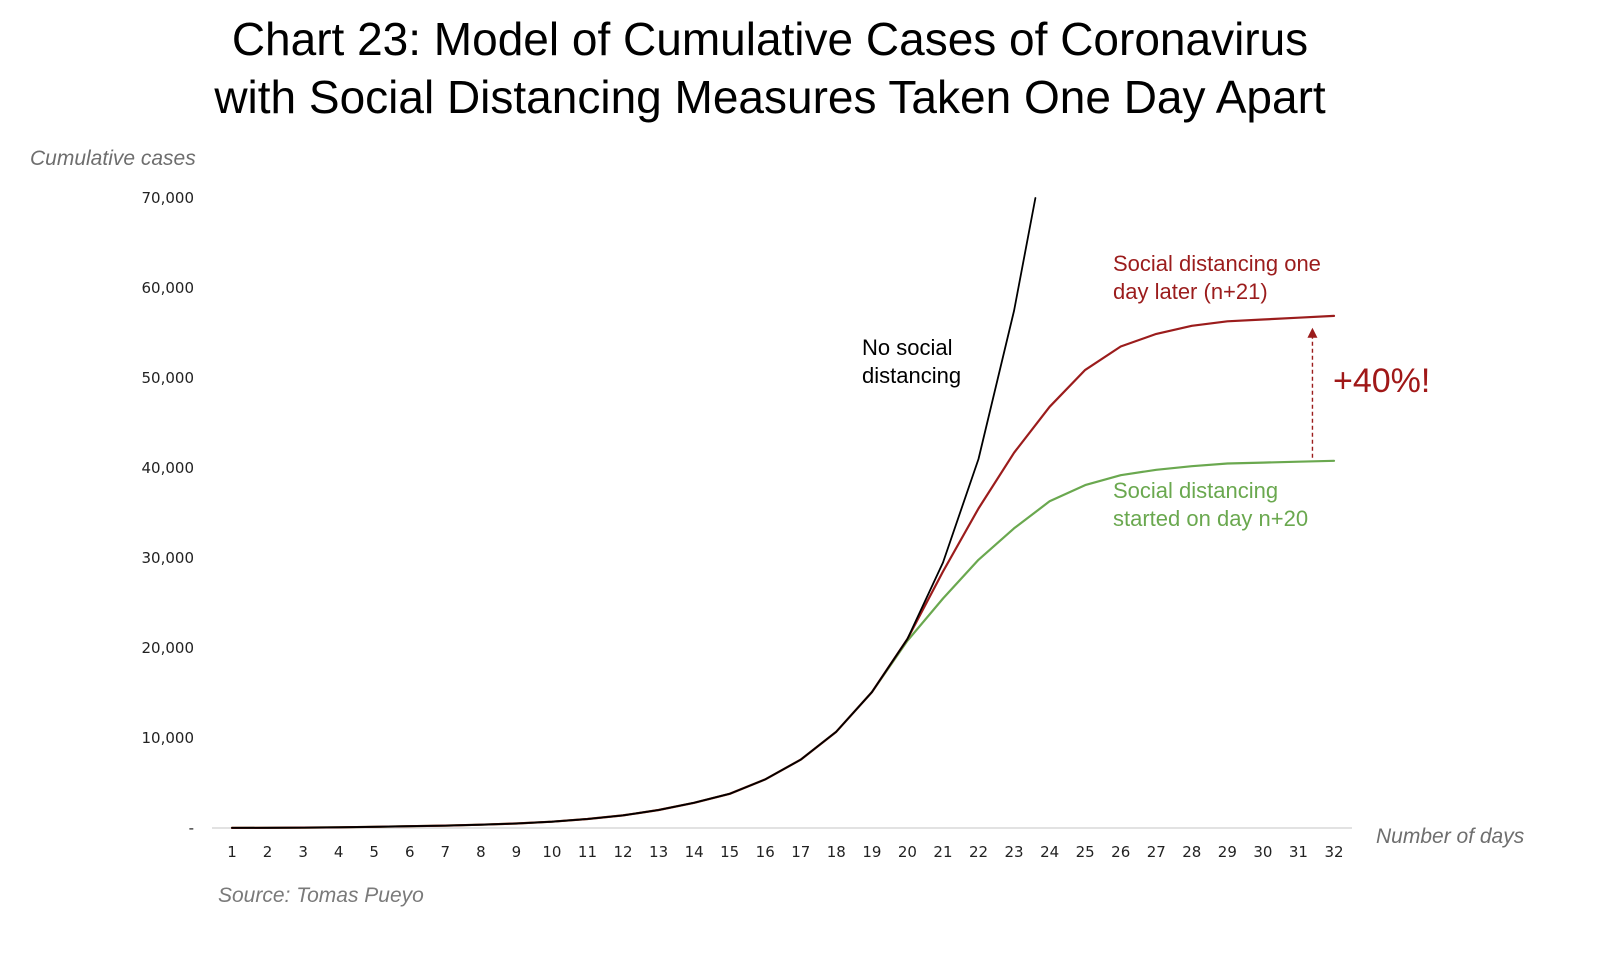 The width and height of the screenshot is (1600, 966). Describe the element at coordinates (1190, 291) in the screenshot. I see `annotation-one-day-later-line-2: day later (n+21)` at that location.